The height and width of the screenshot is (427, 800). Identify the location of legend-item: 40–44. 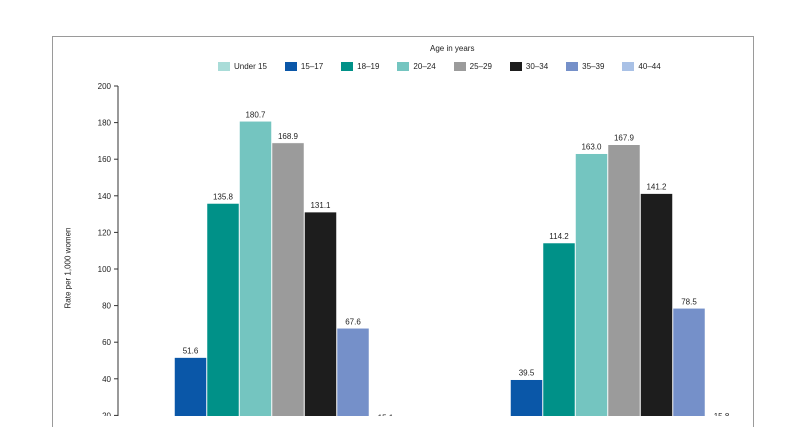
(641, 66).